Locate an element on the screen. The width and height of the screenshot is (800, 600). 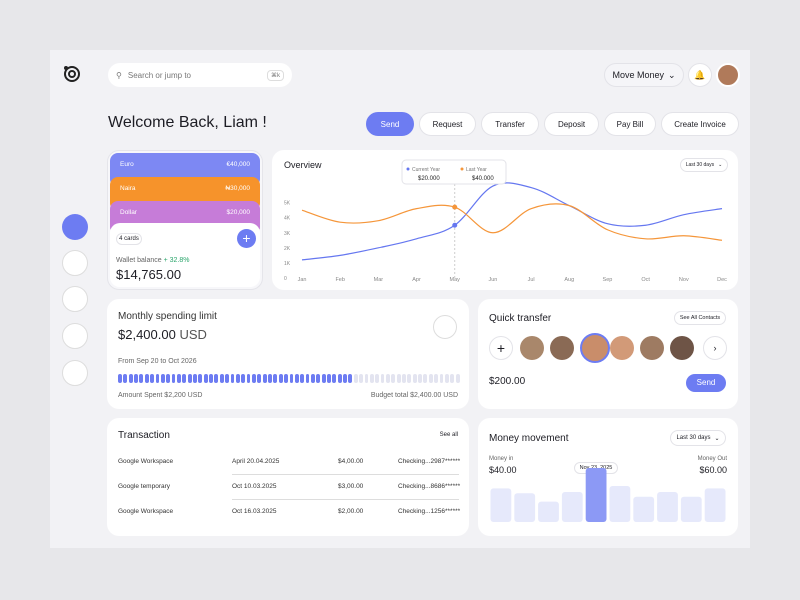
tooltip-value: $20.000 is located at coordinates (429, 179).